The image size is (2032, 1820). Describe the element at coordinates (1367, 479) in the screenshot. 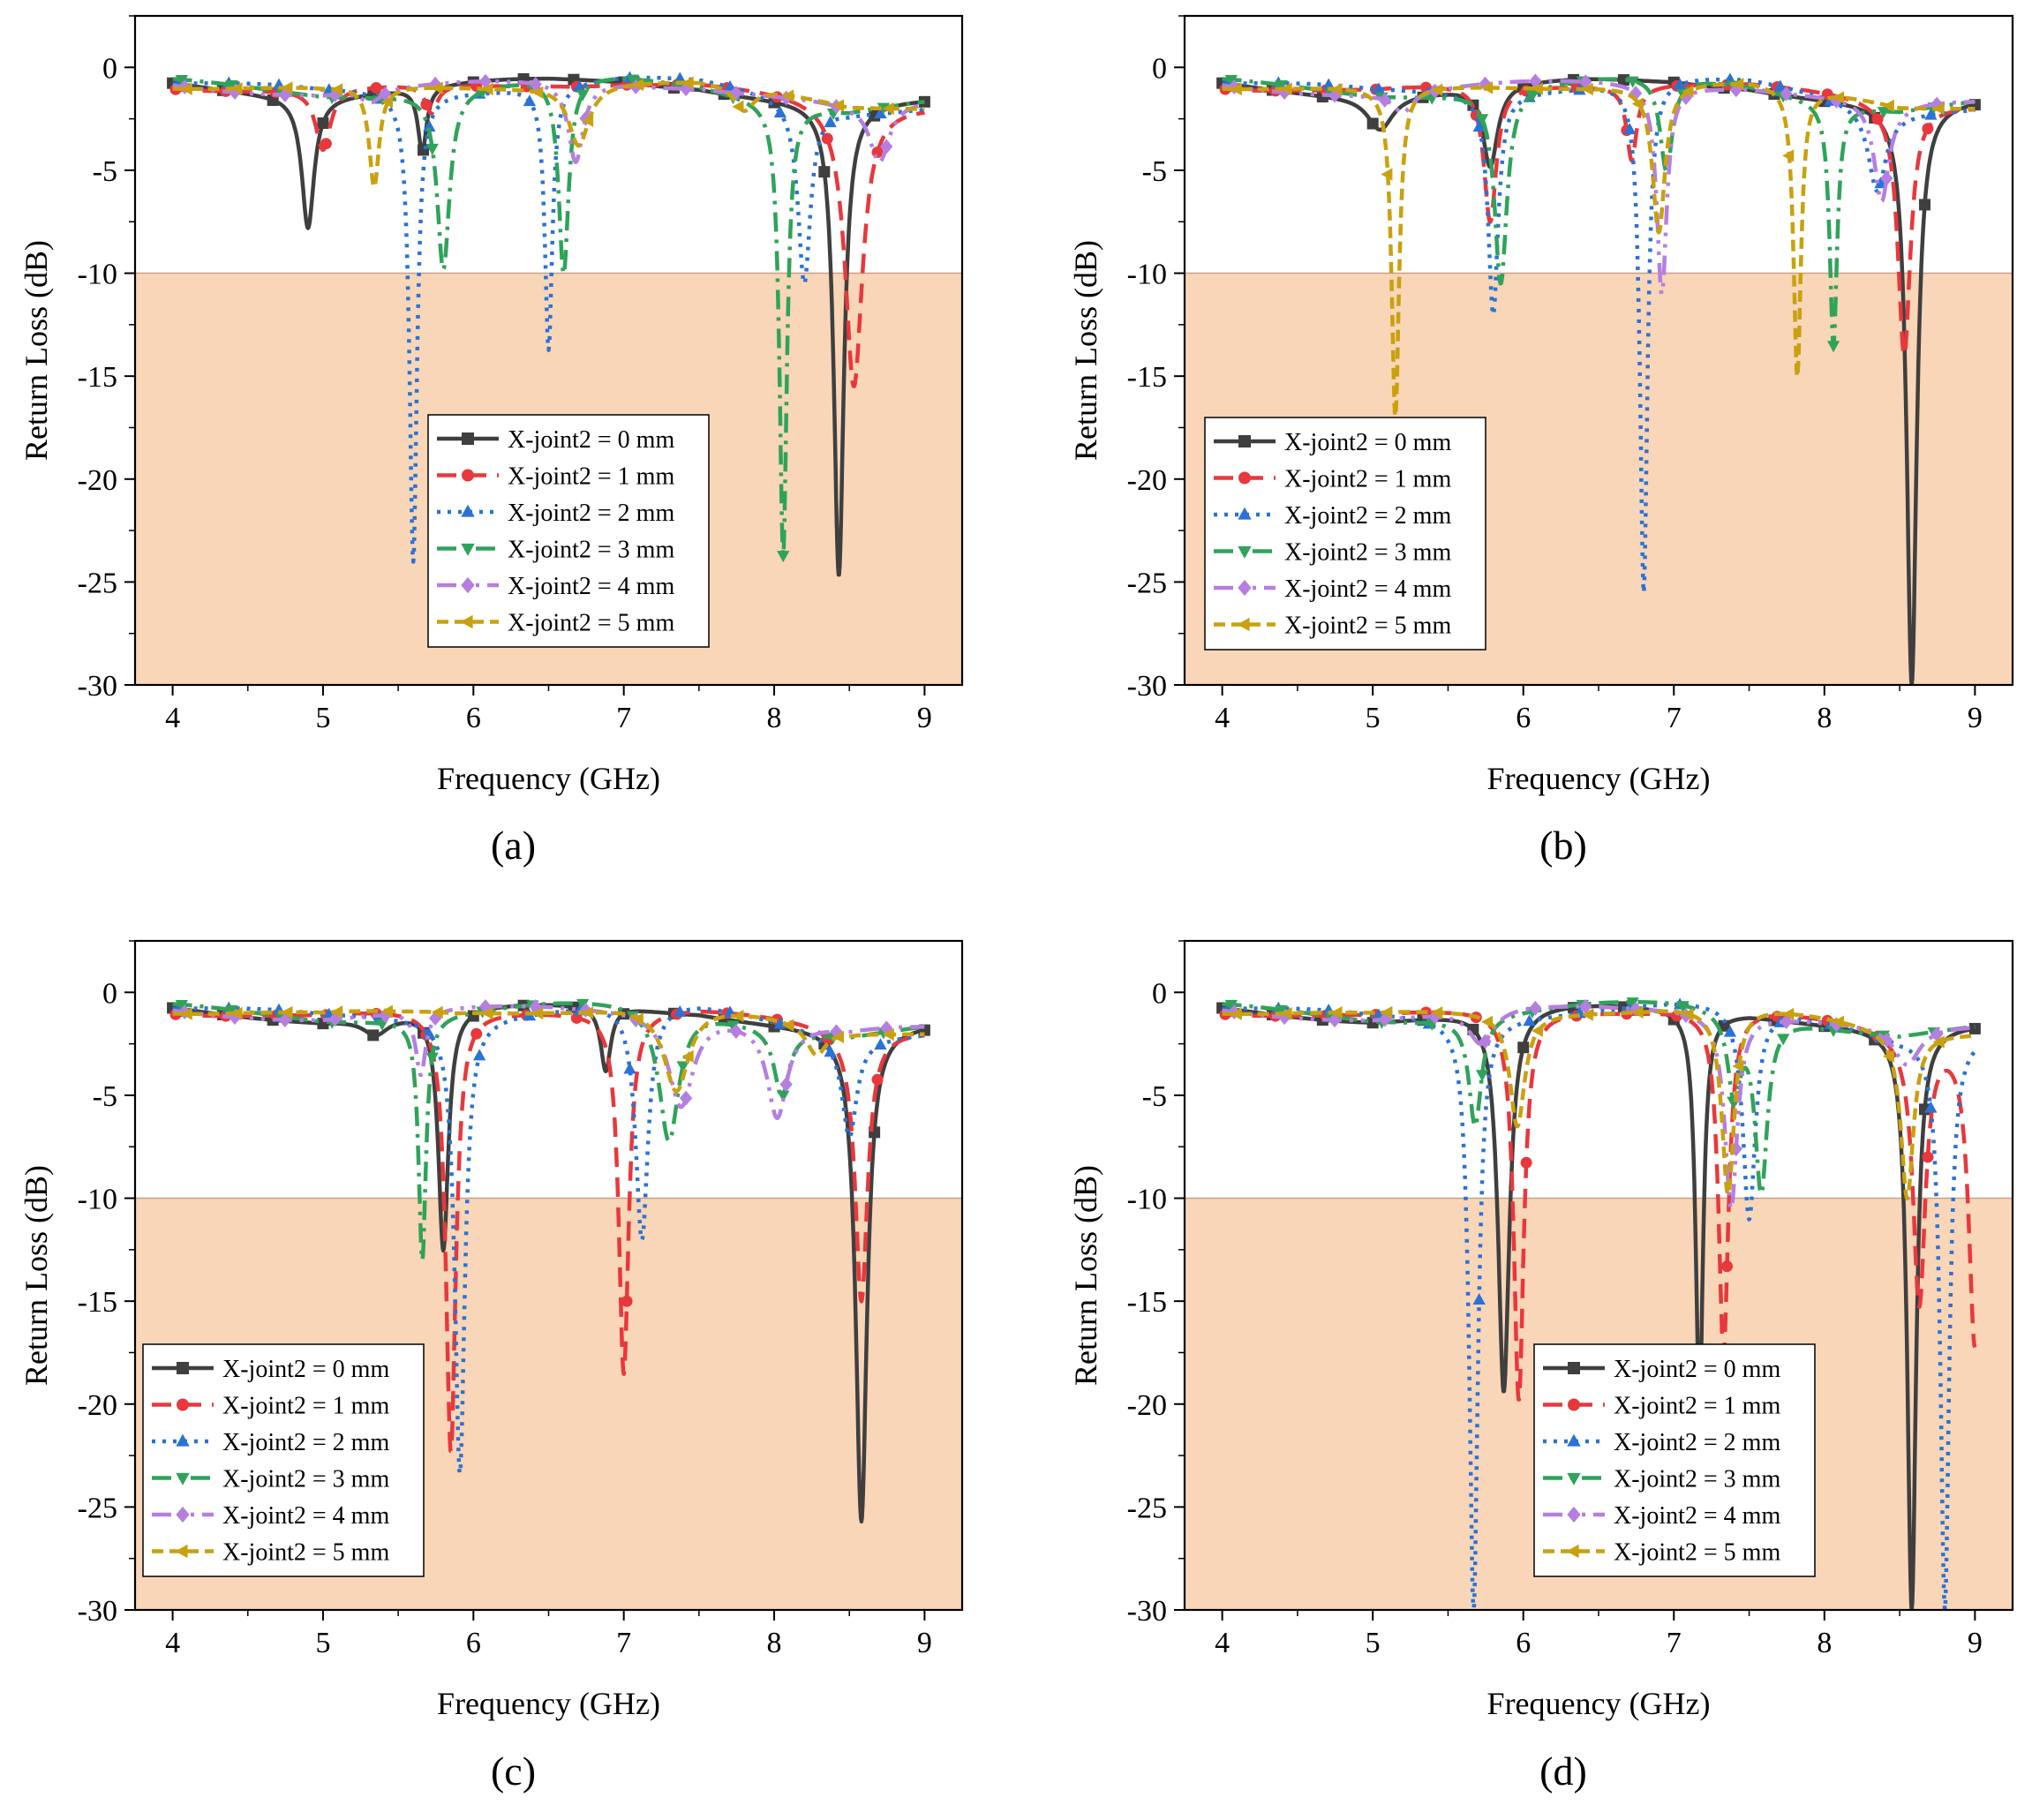

I see `legend-entry: X-joint2 = 1 mm` at that location.